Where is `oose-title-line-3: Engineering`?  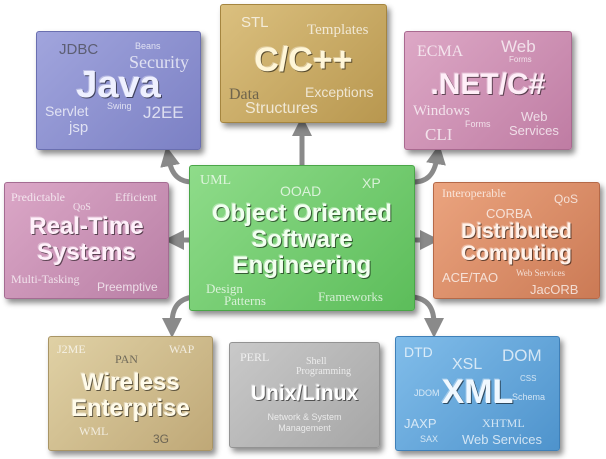 oose-title-line-3: Engineering is located at coordinates (302, 265).